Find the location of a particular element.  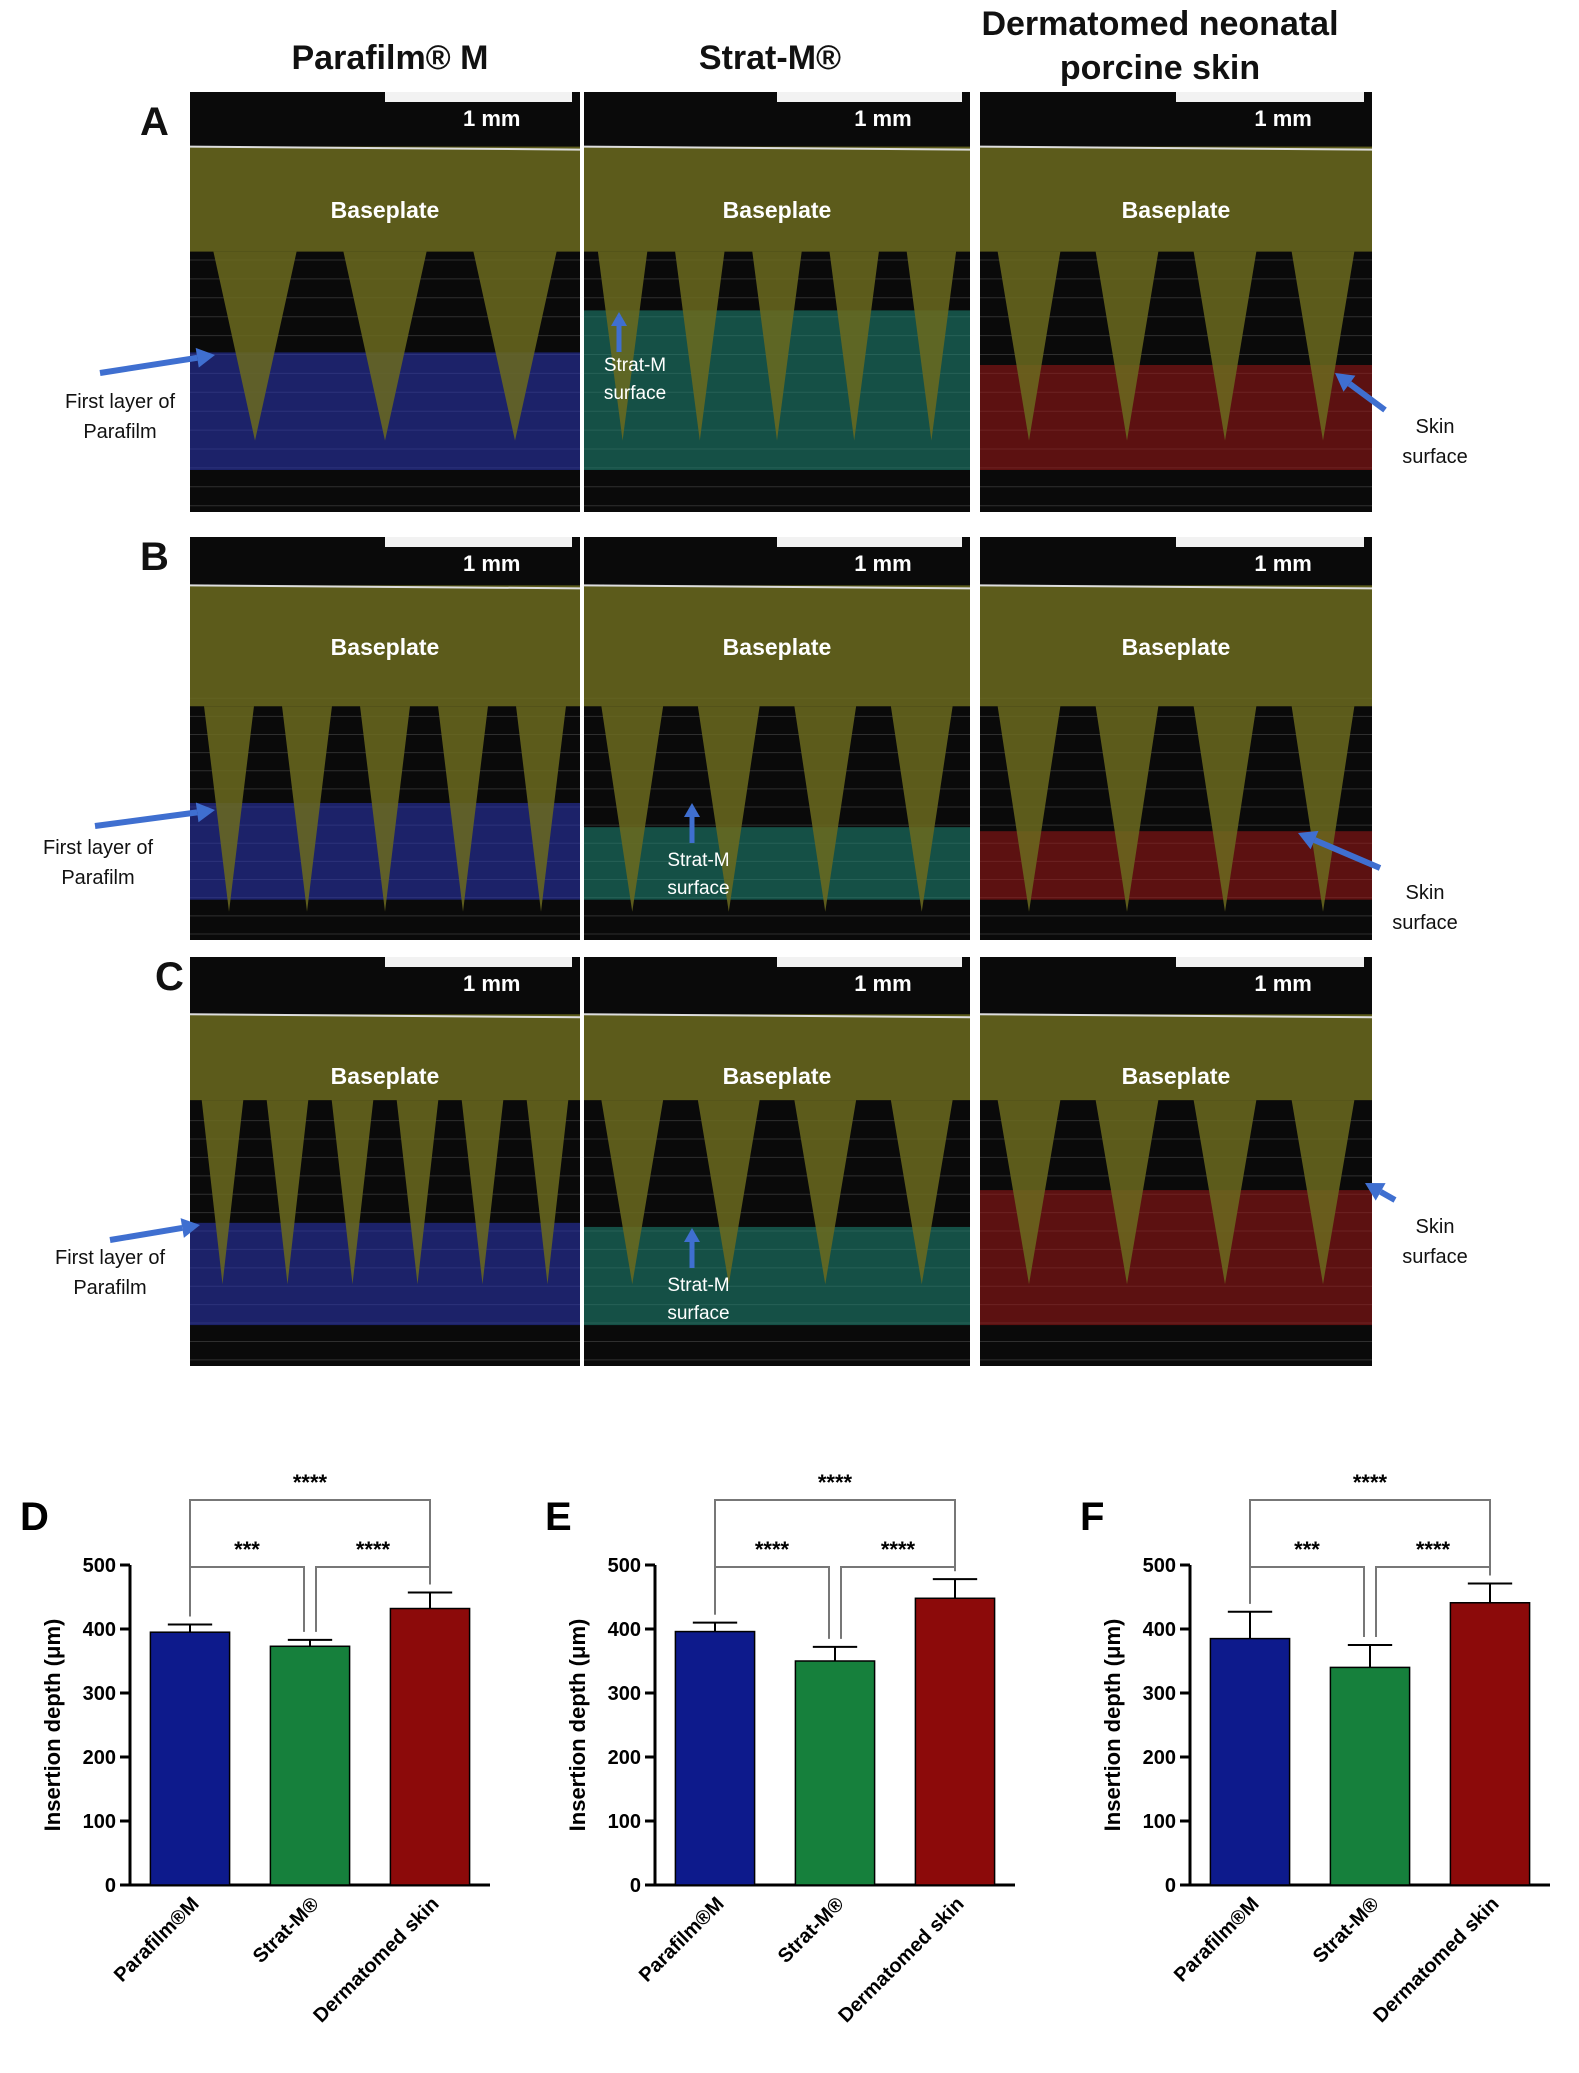

oct-panel-b-parafilm: 1 mm Baseplate is located at coordinates (385, 738).